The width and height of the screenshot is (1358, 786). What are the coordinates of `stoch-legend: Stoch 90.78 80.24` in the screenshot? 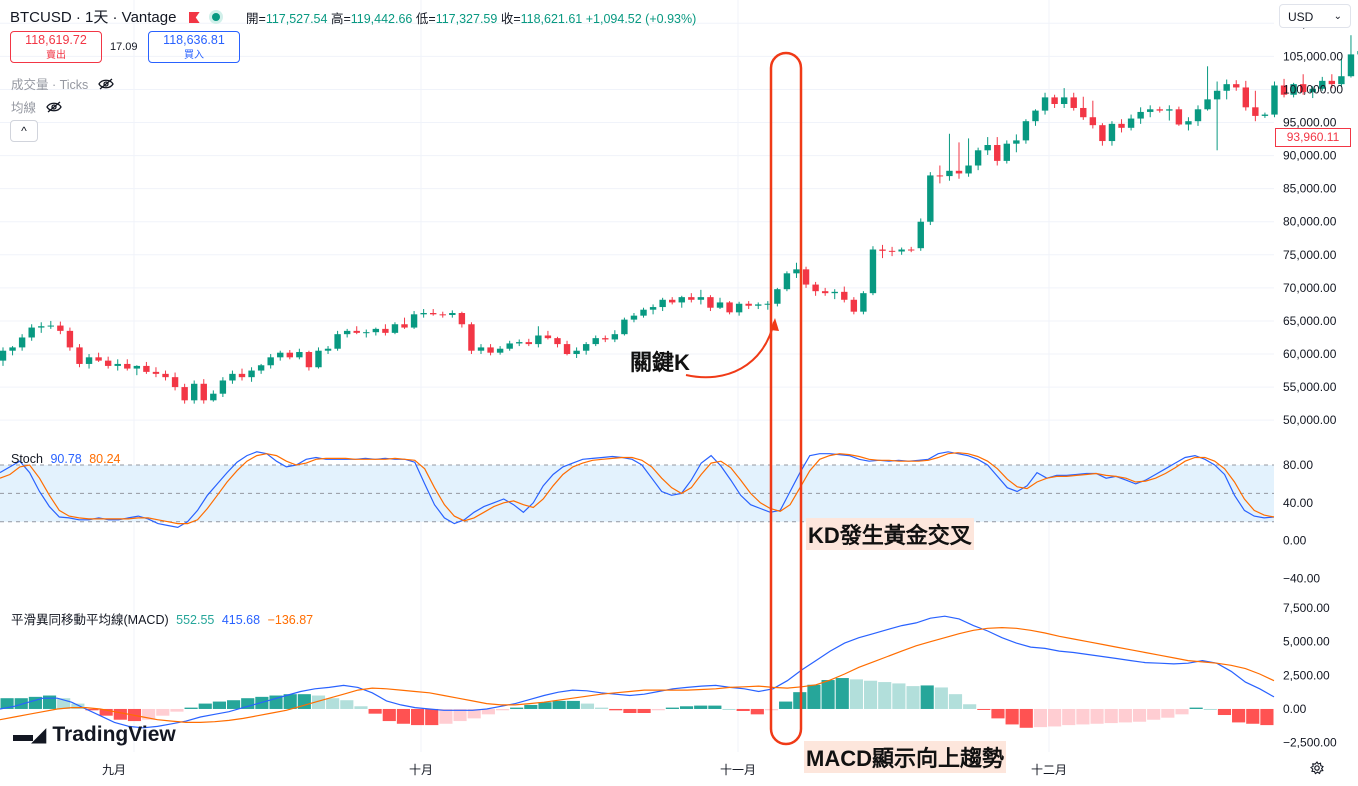 It's located at (66, 459).